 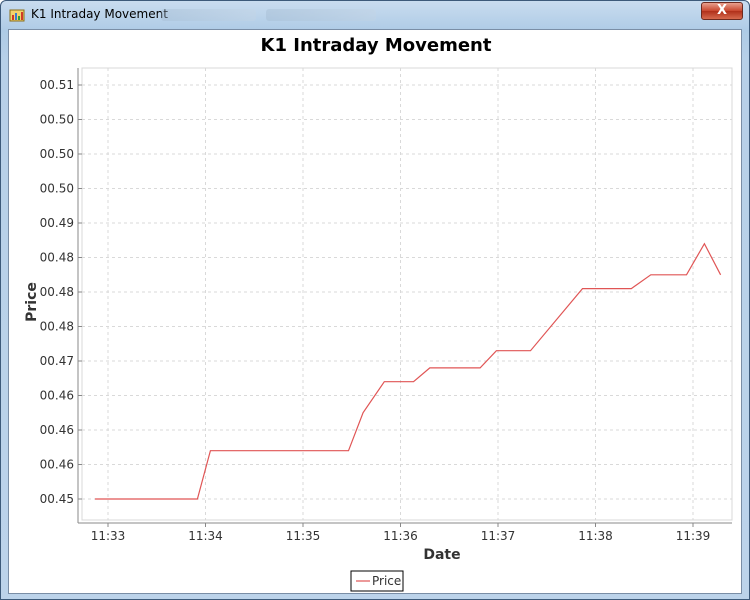 What do you see at coordinates (17, 15) in the screenshot?
I see `chart-app-icon` at bounding box center [17, 15].